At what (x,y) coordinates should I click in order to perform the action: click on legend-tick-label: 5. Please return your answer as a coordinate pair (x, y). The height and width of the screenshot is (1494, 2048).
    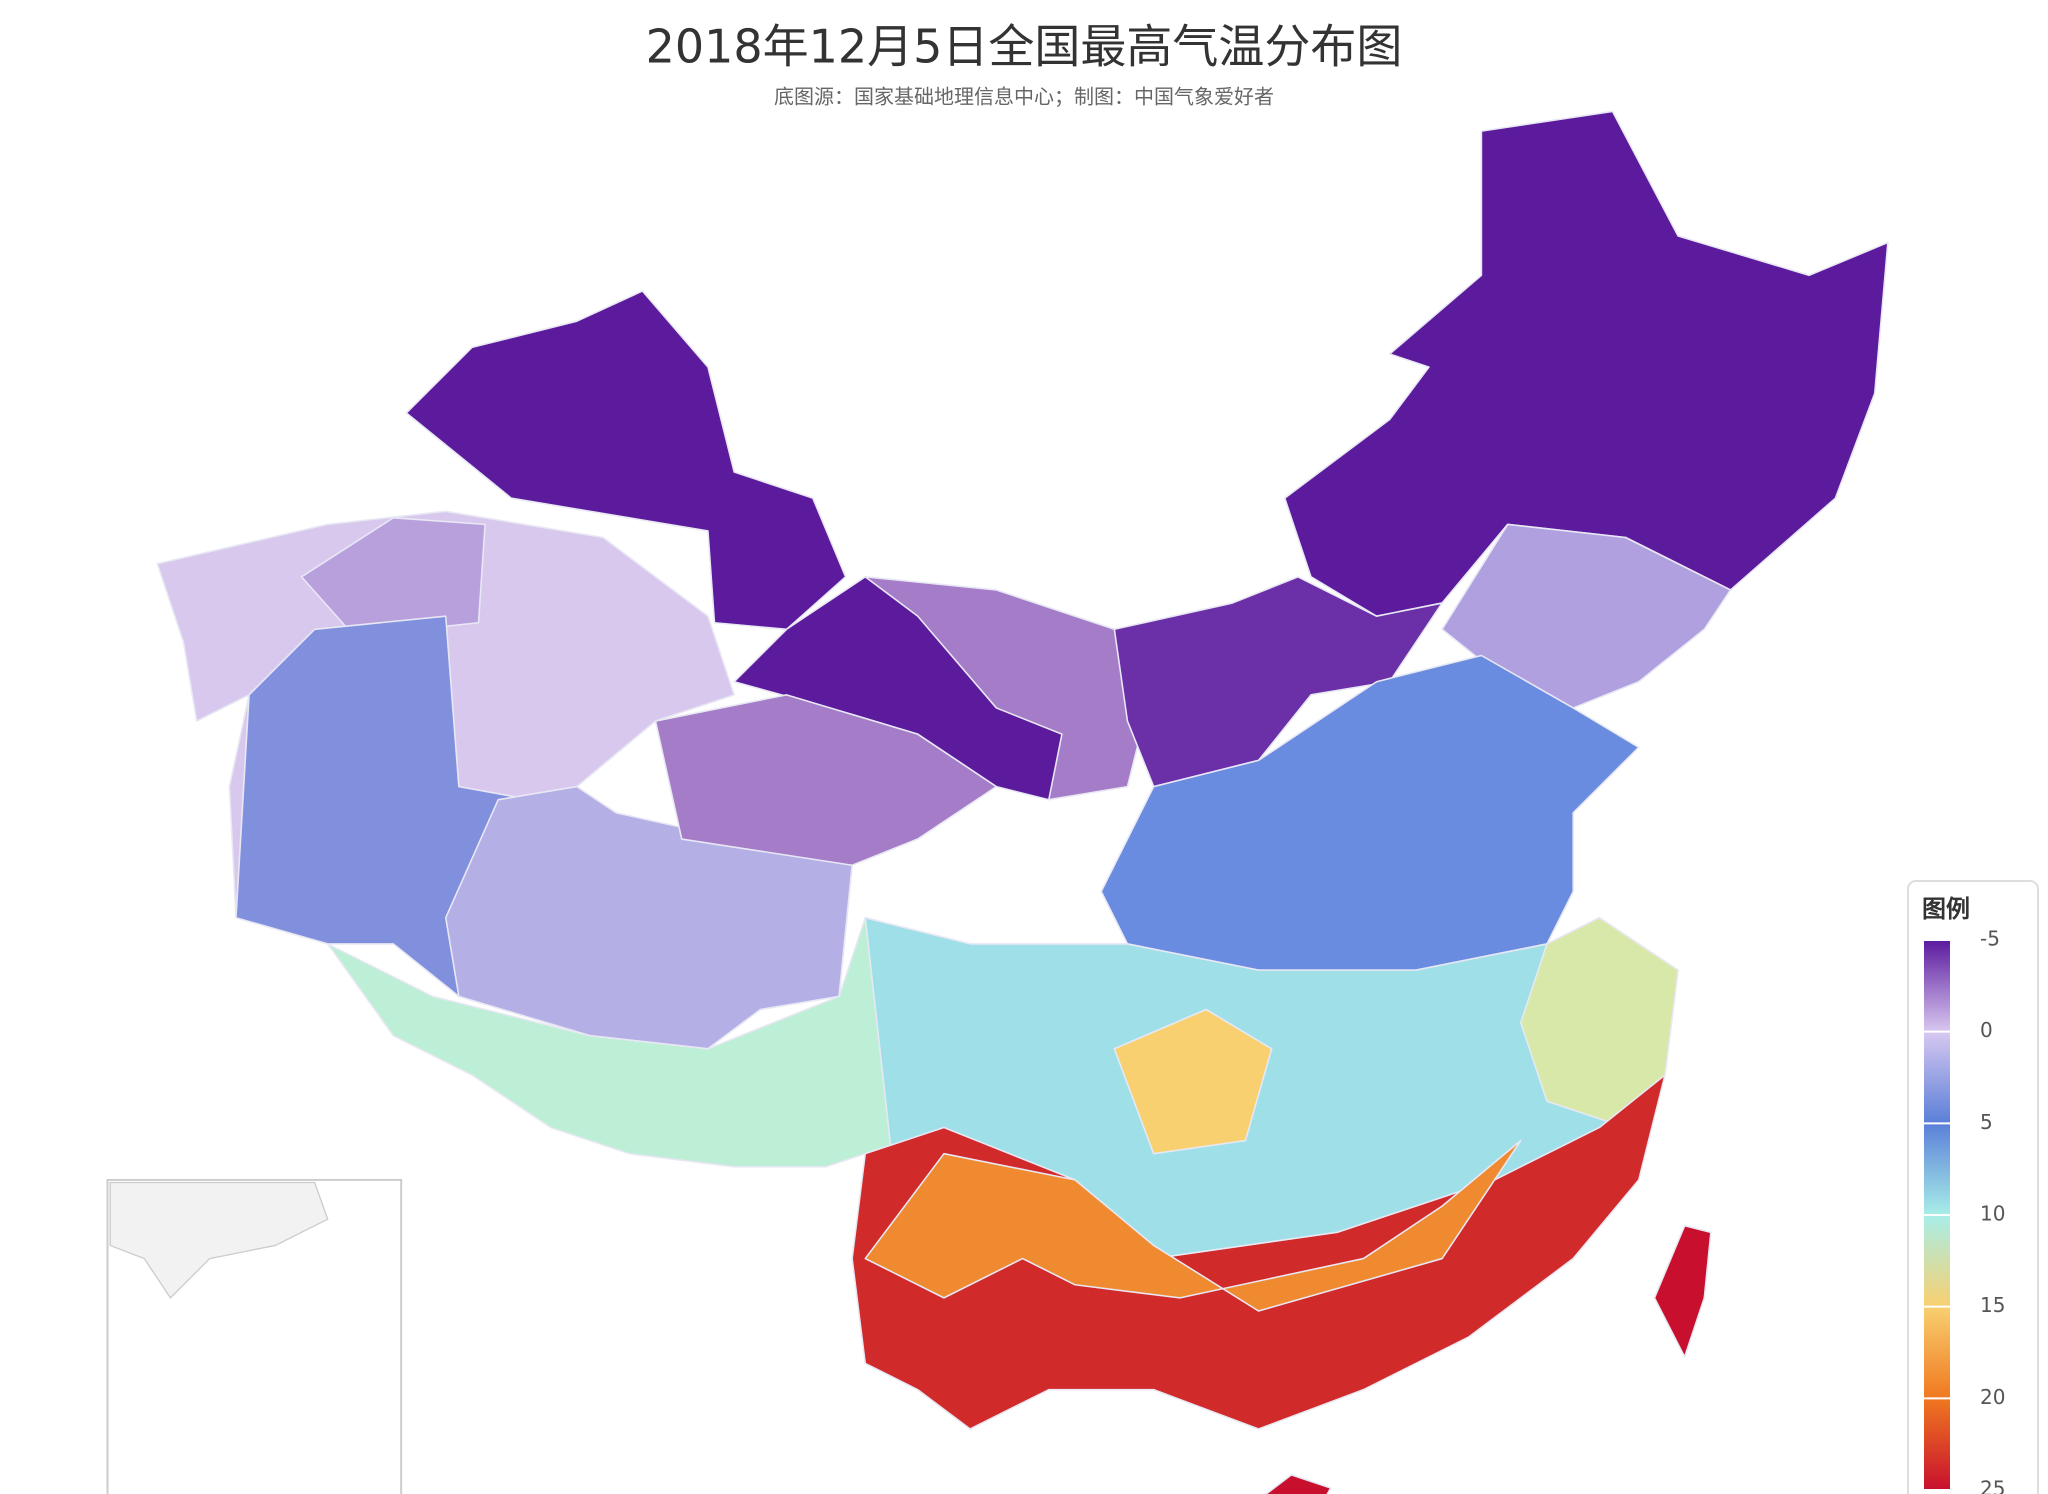
    Looking at the image, I should click on (1986, 1122).